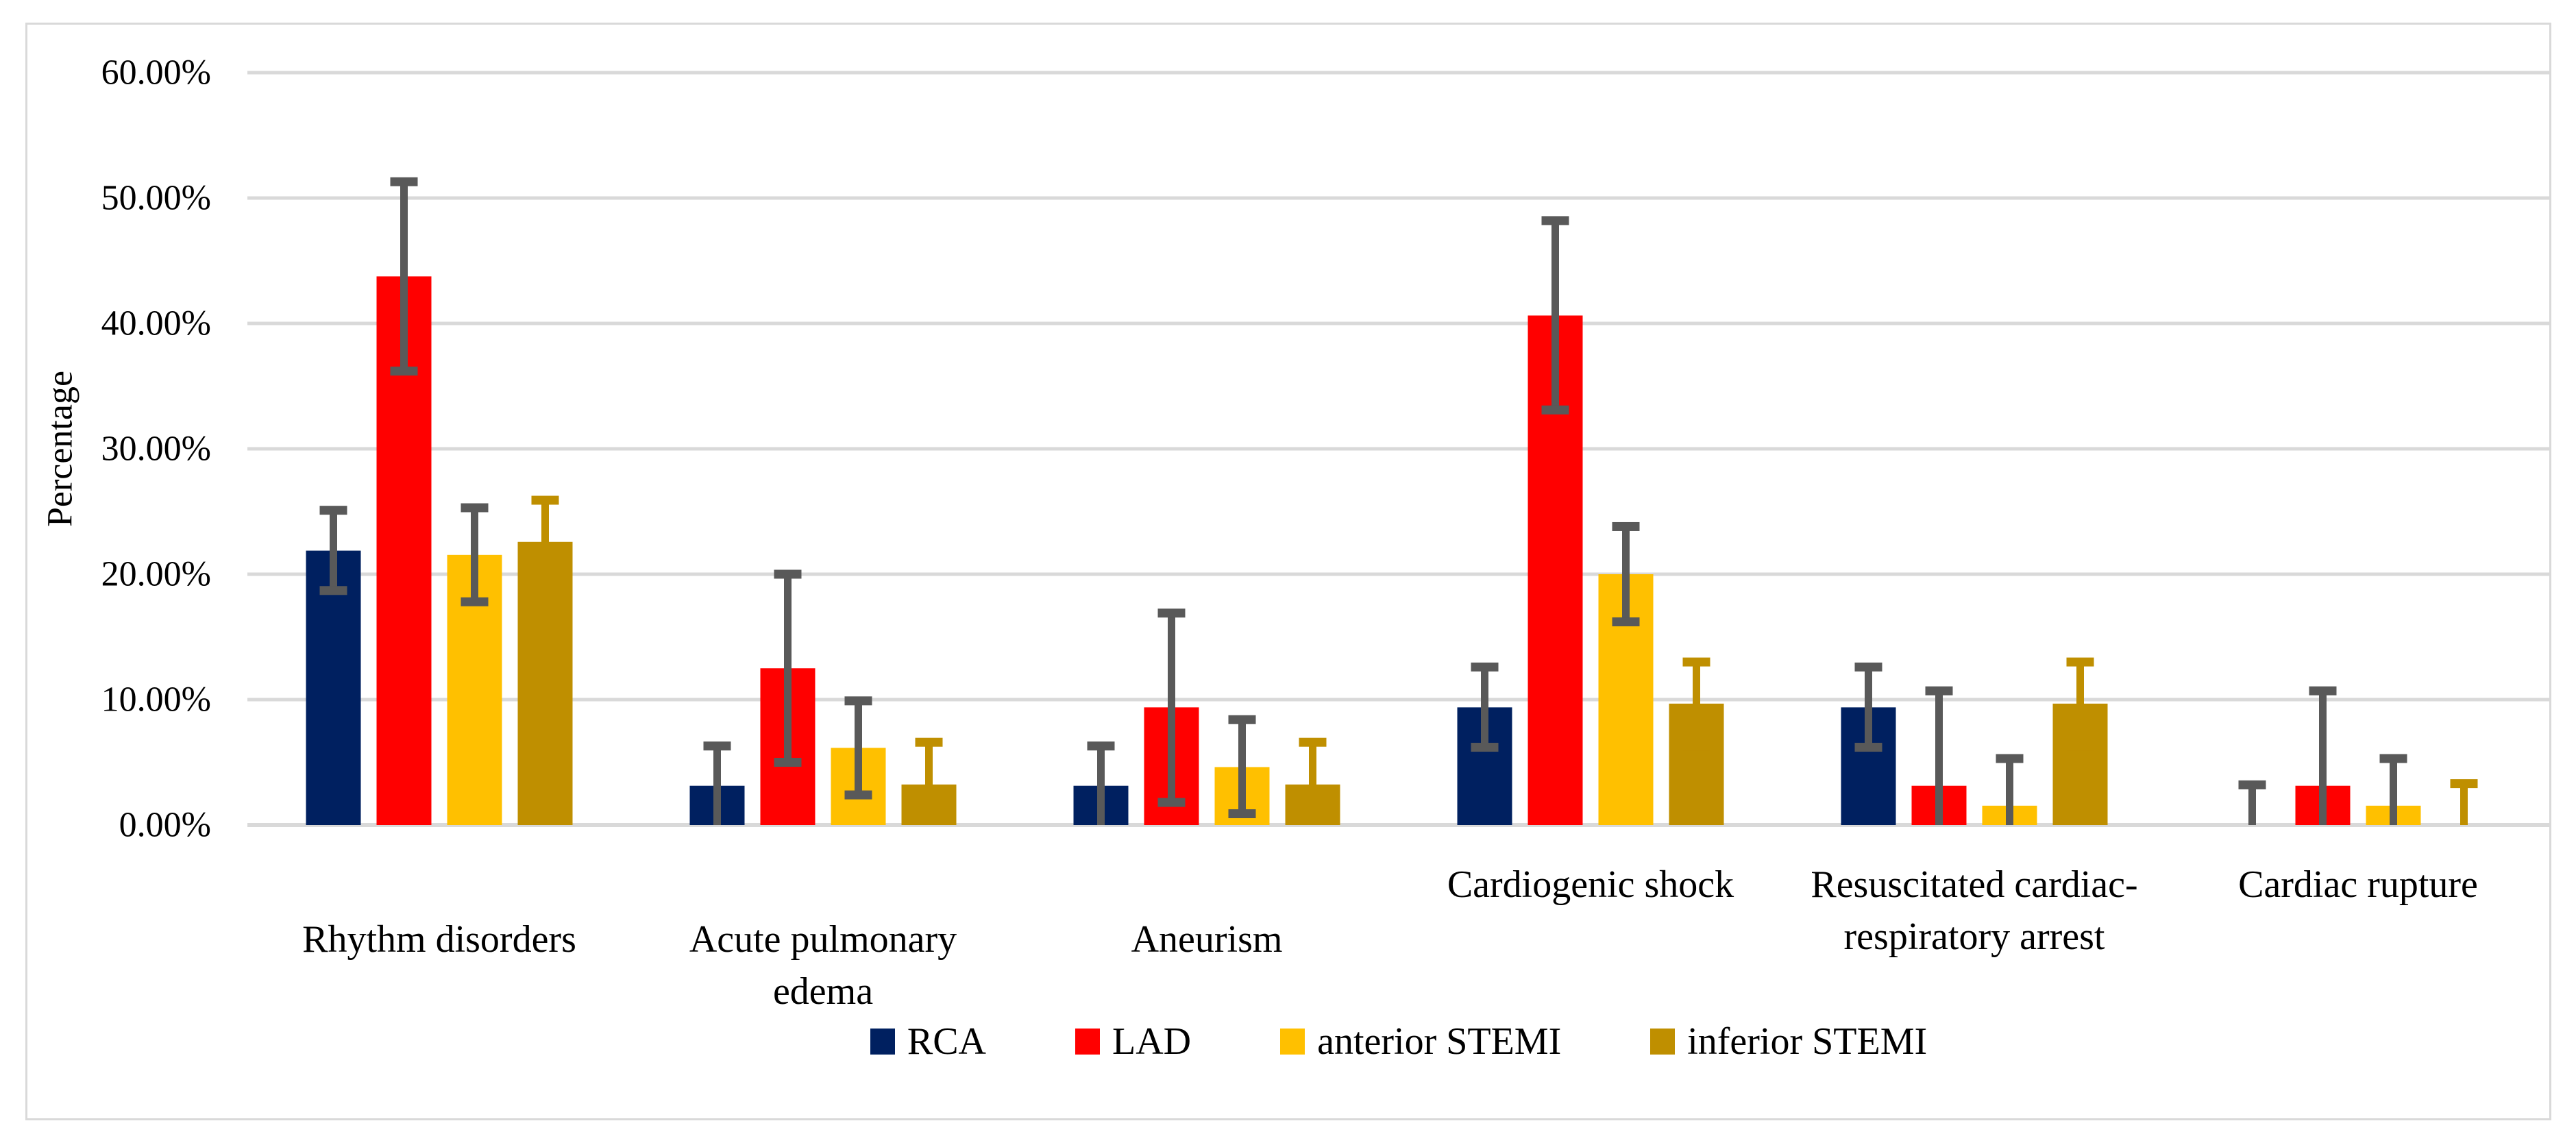 The image size is (2576, 1145). What do you see at coordinates (1101, 785) in the screenshot?
I see `error-bar-rca-aneurism` at bounding box center [1101, 785].